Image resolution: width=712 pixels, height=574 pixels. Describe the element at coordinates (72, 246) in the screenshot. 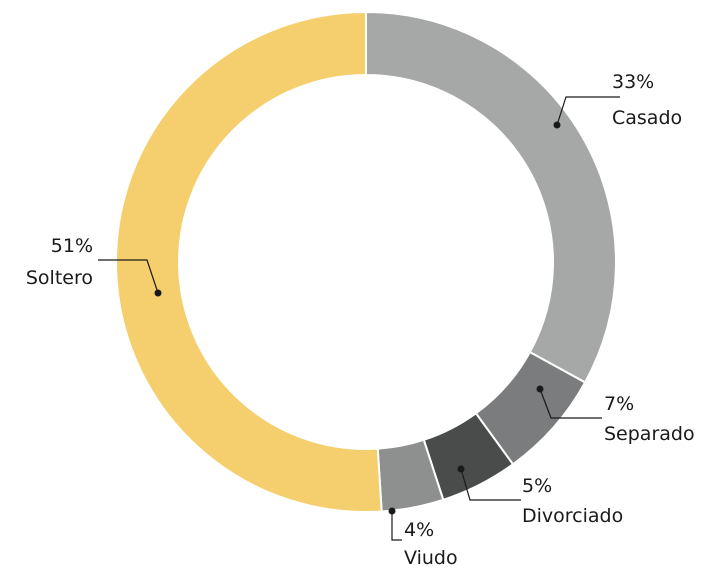

I see `value-label: 51%` at that location.